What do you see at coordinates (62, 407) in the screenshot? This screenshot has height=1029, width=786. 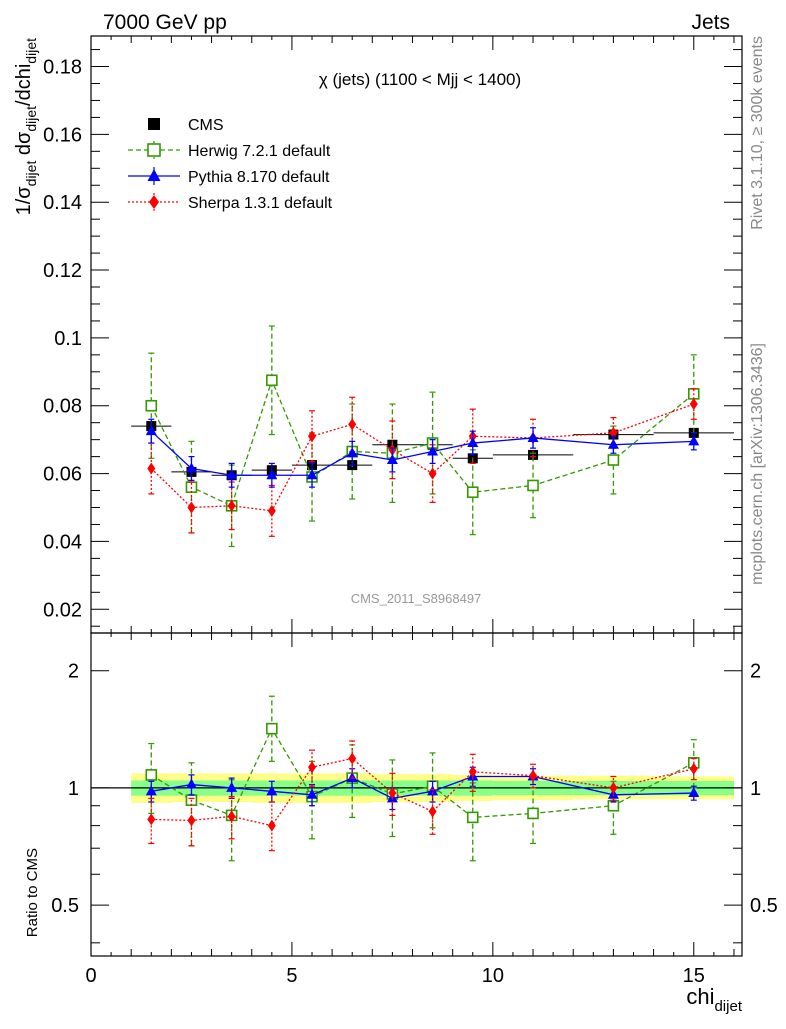 I see `y-tick-label: 0.08` at bounding box center [62, 407].